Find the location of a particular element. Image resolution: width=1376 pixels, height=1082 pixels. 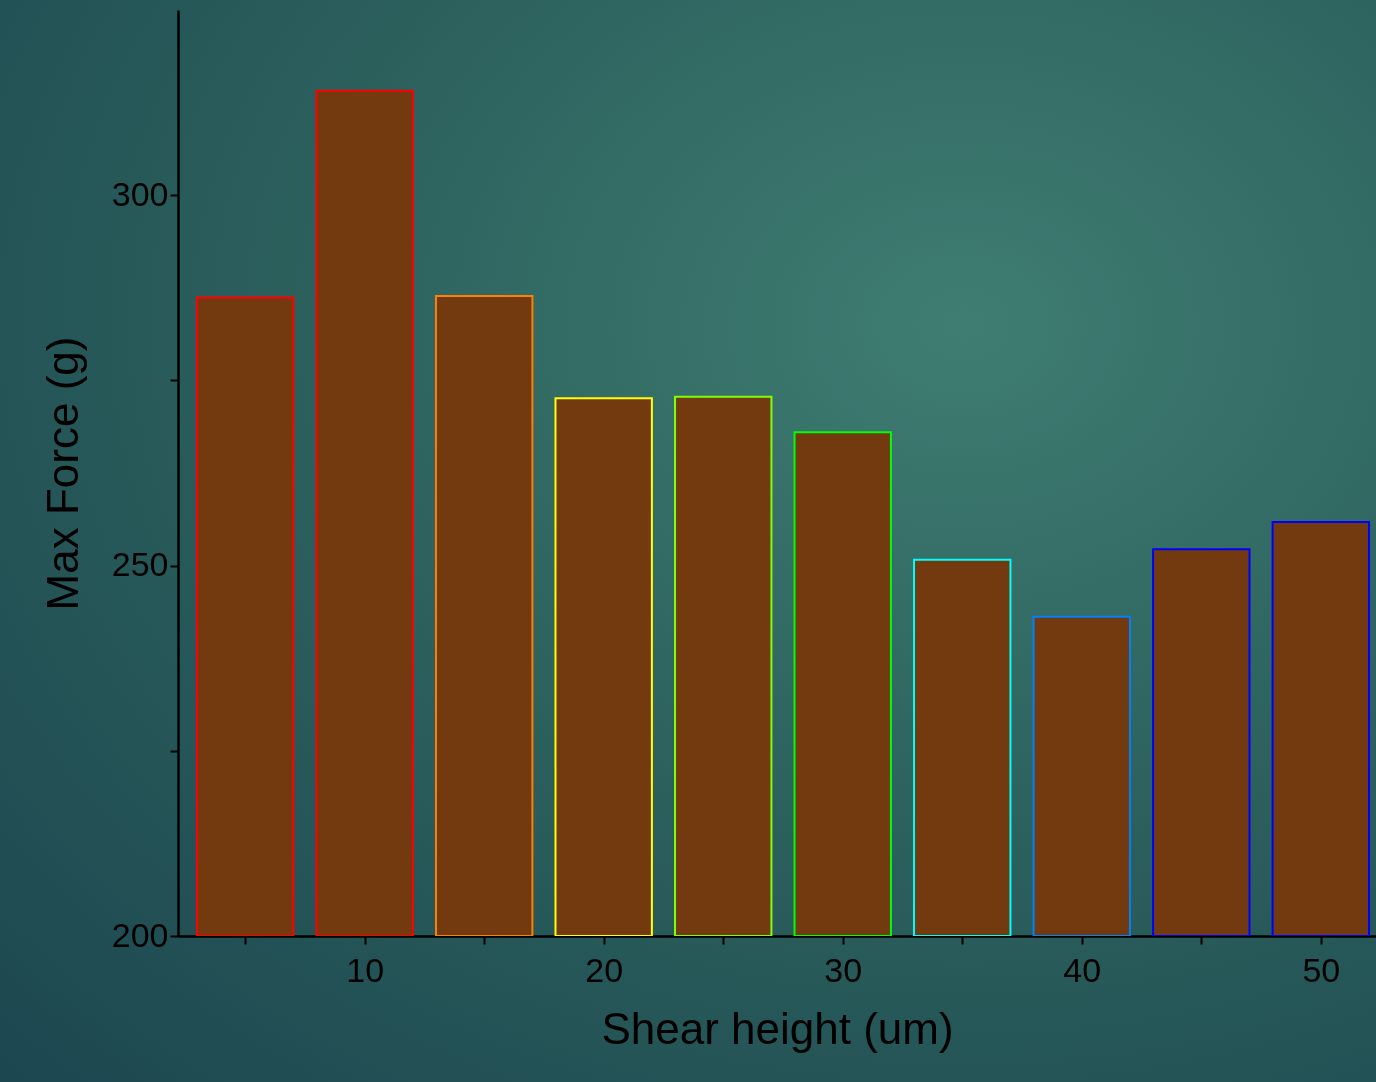

x-tick-label: 30 is located at coordinates (843, 969).